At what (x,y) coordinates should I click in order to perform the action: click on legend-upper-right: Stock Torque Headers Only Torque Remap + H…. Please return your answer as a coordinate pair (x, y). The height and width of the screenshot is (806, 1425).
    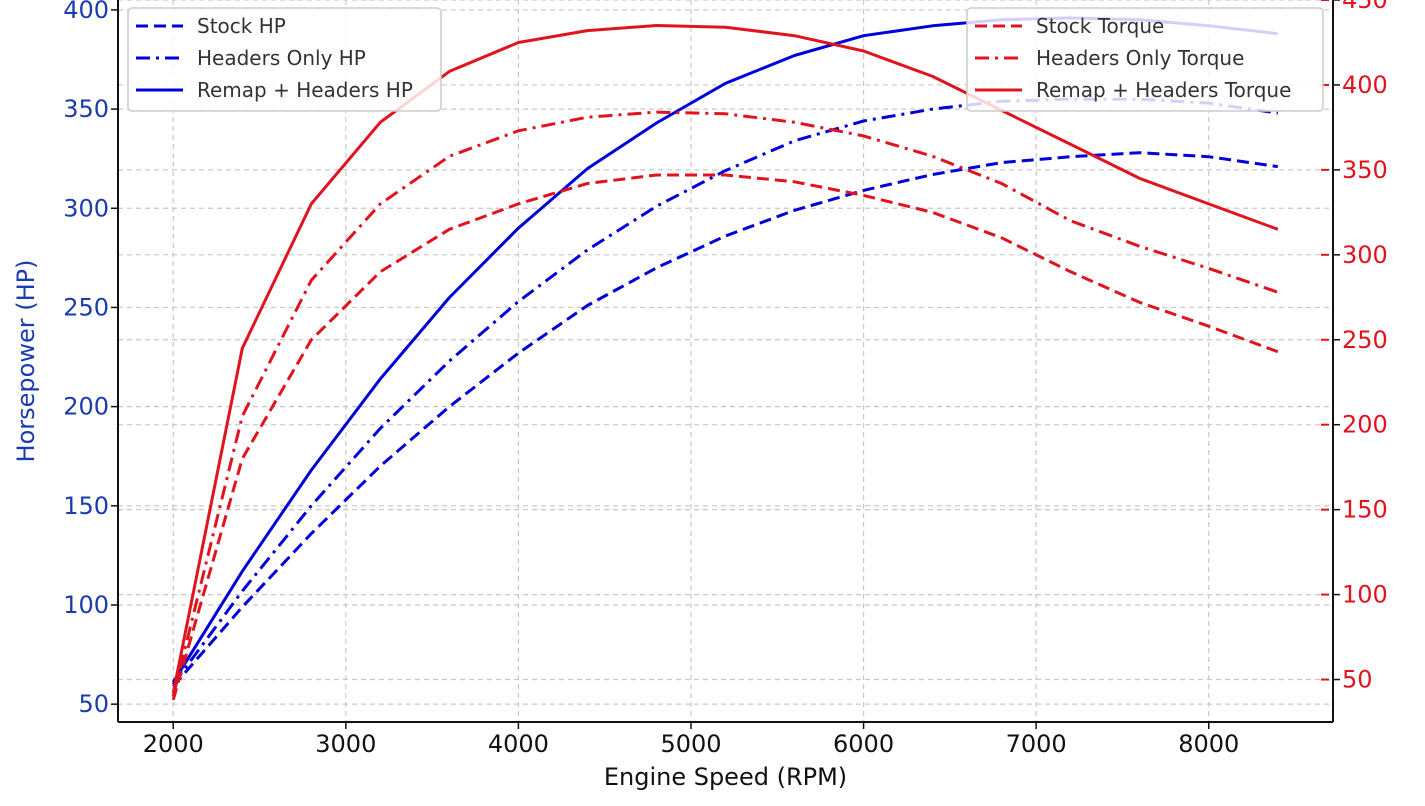
    Looking at the image, I should click on (1145, 59).